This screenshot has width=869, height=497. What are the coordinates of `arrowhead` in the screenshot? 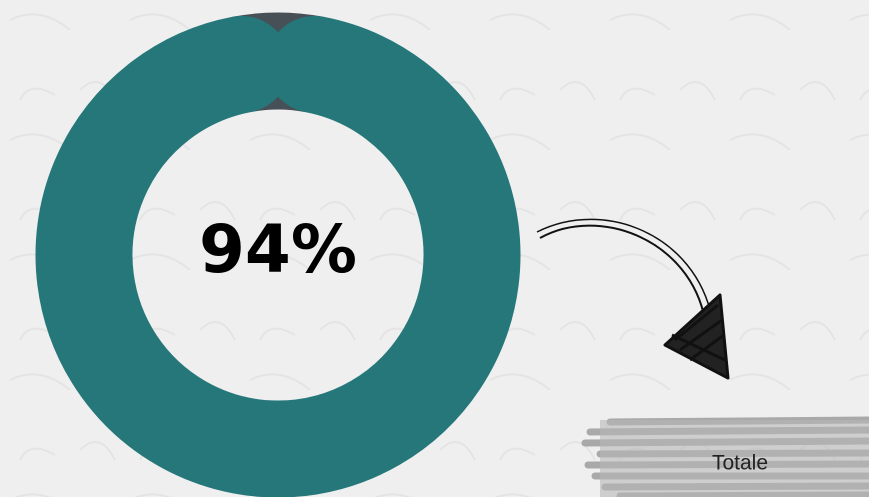 It's located at (696, 336).